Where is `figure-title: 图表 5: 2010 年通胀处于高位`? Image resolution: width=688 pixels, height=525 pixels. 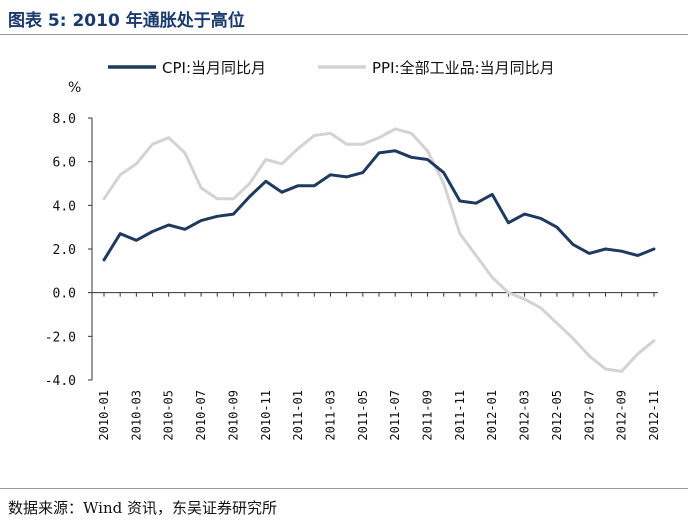 figure-title: 图表 5: 2010 年通胀处于高位 is located at coordinates (126, 21).